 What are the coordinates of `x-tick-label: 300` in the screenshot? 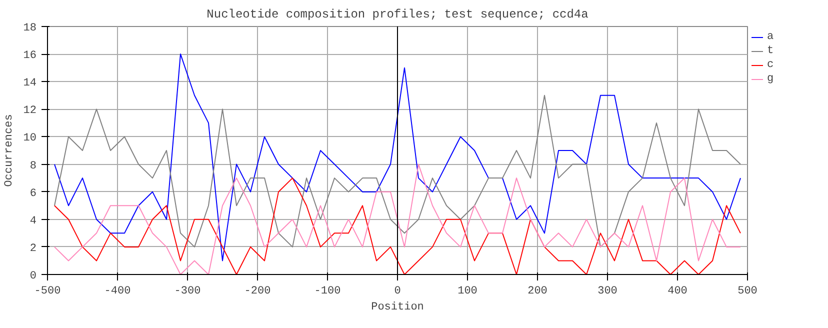 It's located at (608, 292).